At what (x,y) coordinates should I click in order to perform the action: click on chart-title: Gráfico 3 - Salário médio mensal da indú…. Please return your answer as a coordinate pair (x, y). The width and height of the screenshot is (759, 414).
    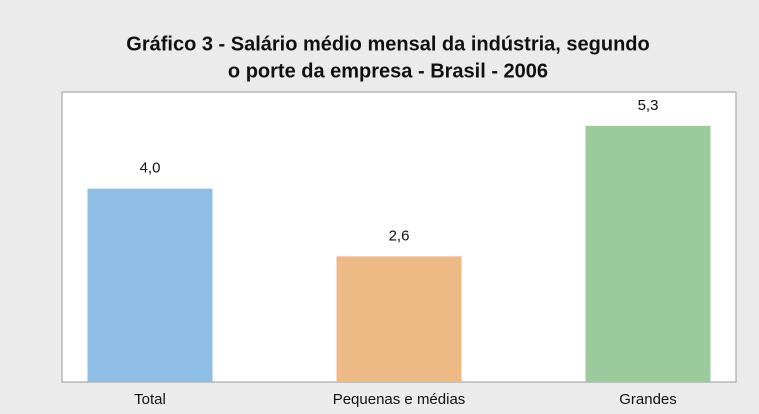
    Looking at the image, I should click on (387, 44).